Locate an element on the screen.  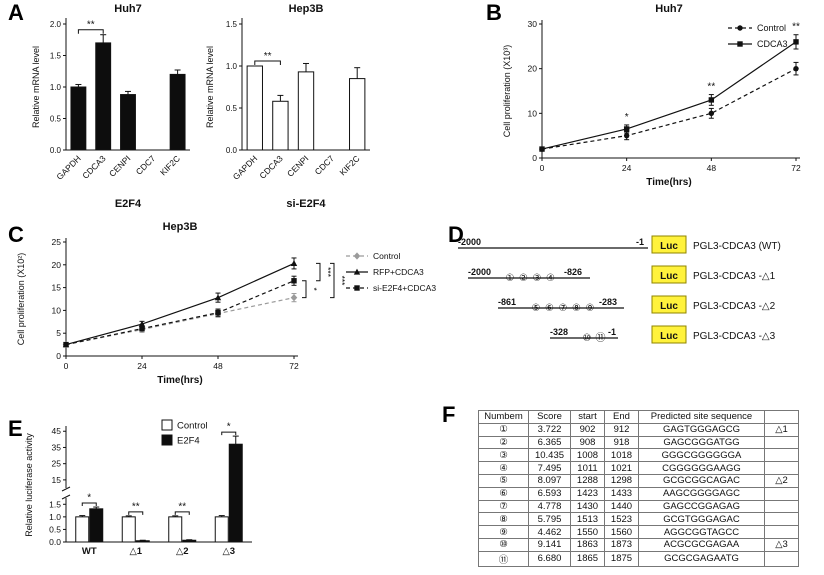
x-tick-label: 24 is located at coordinates (142, 366).